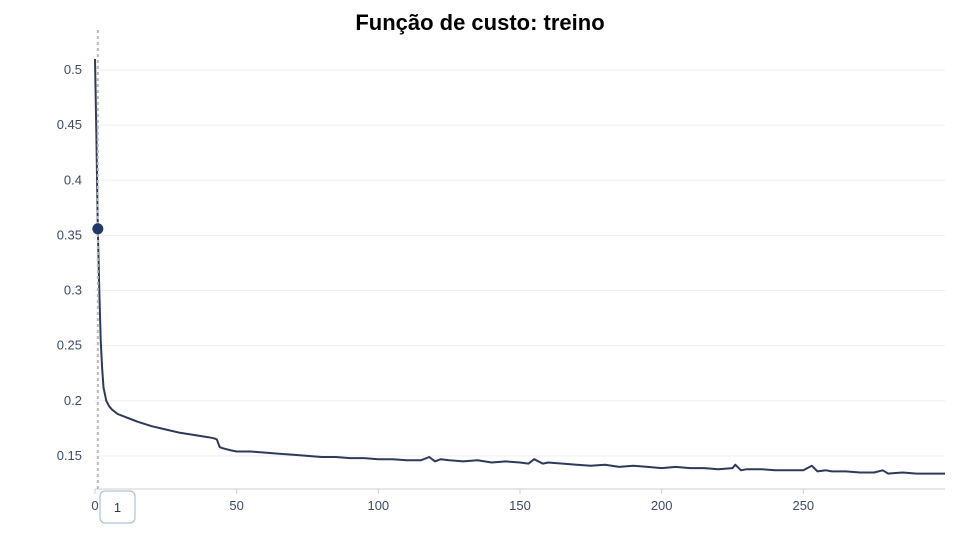  Describe the element at coordinates (73, 69) in the screenshot. I see `y-tick-label: 0.5` at that location.